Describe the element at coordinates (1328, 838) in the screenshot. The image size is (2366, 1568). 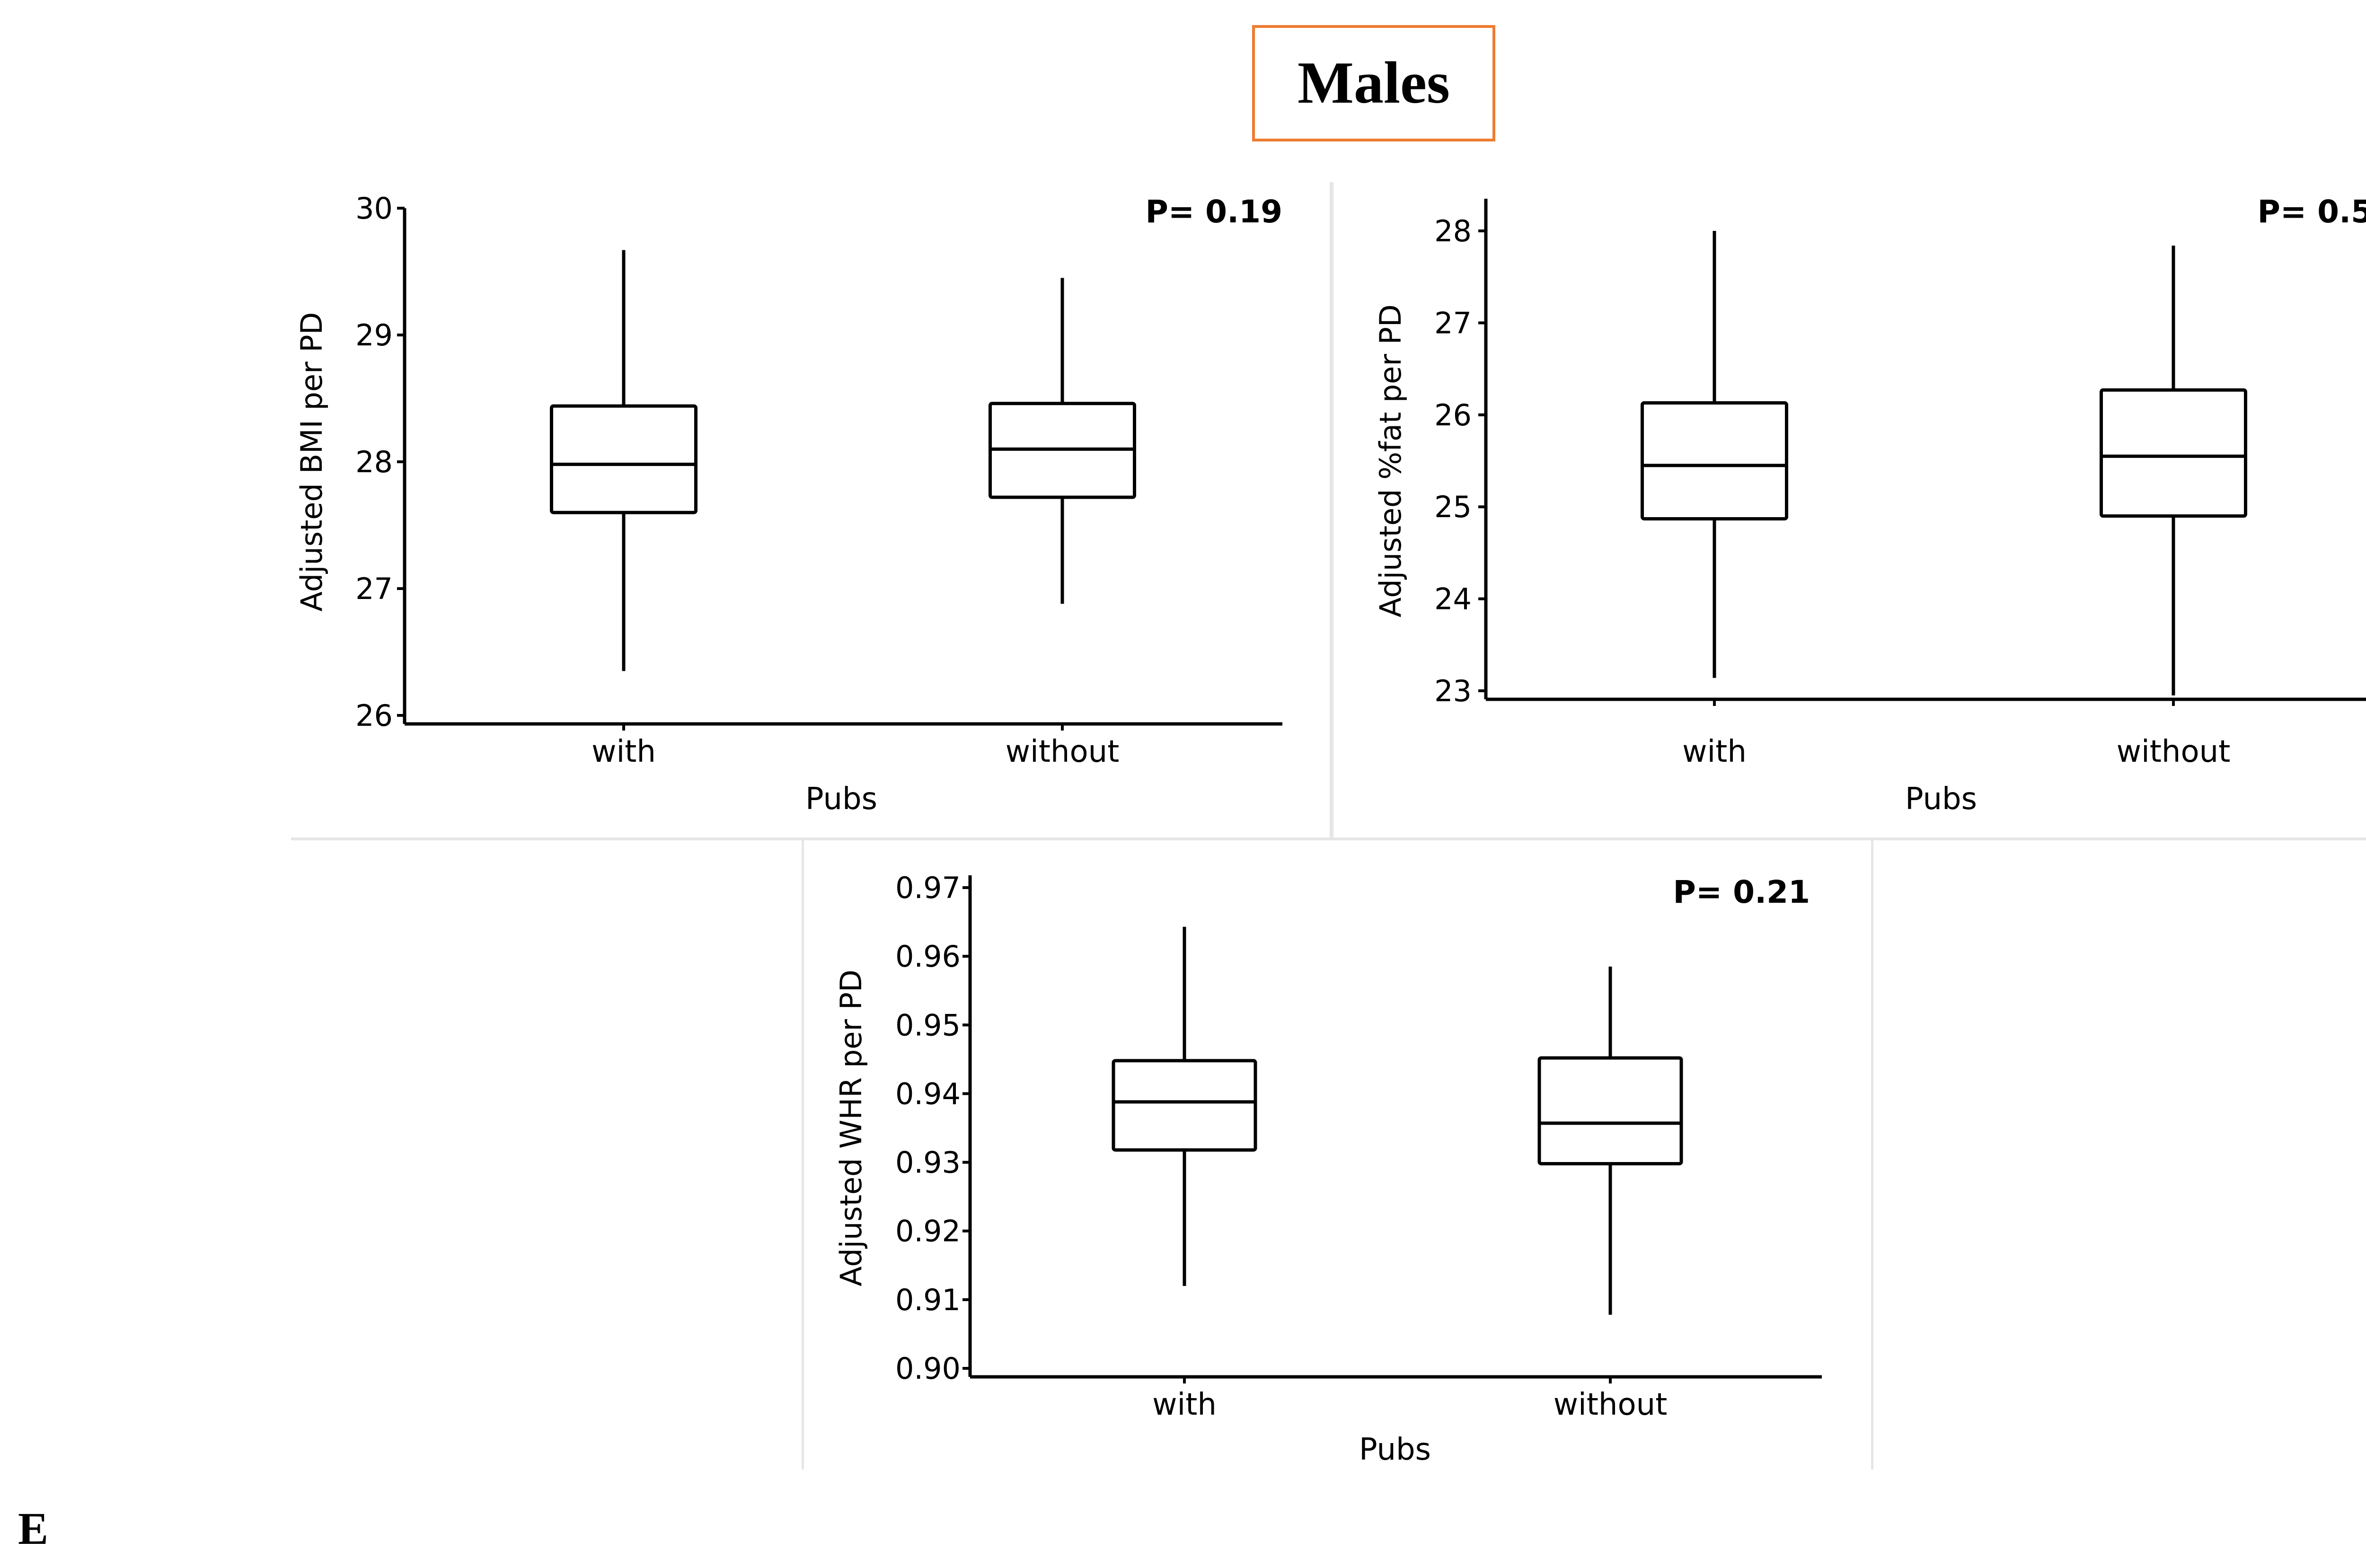
I see `horizontal-divider` at that location.